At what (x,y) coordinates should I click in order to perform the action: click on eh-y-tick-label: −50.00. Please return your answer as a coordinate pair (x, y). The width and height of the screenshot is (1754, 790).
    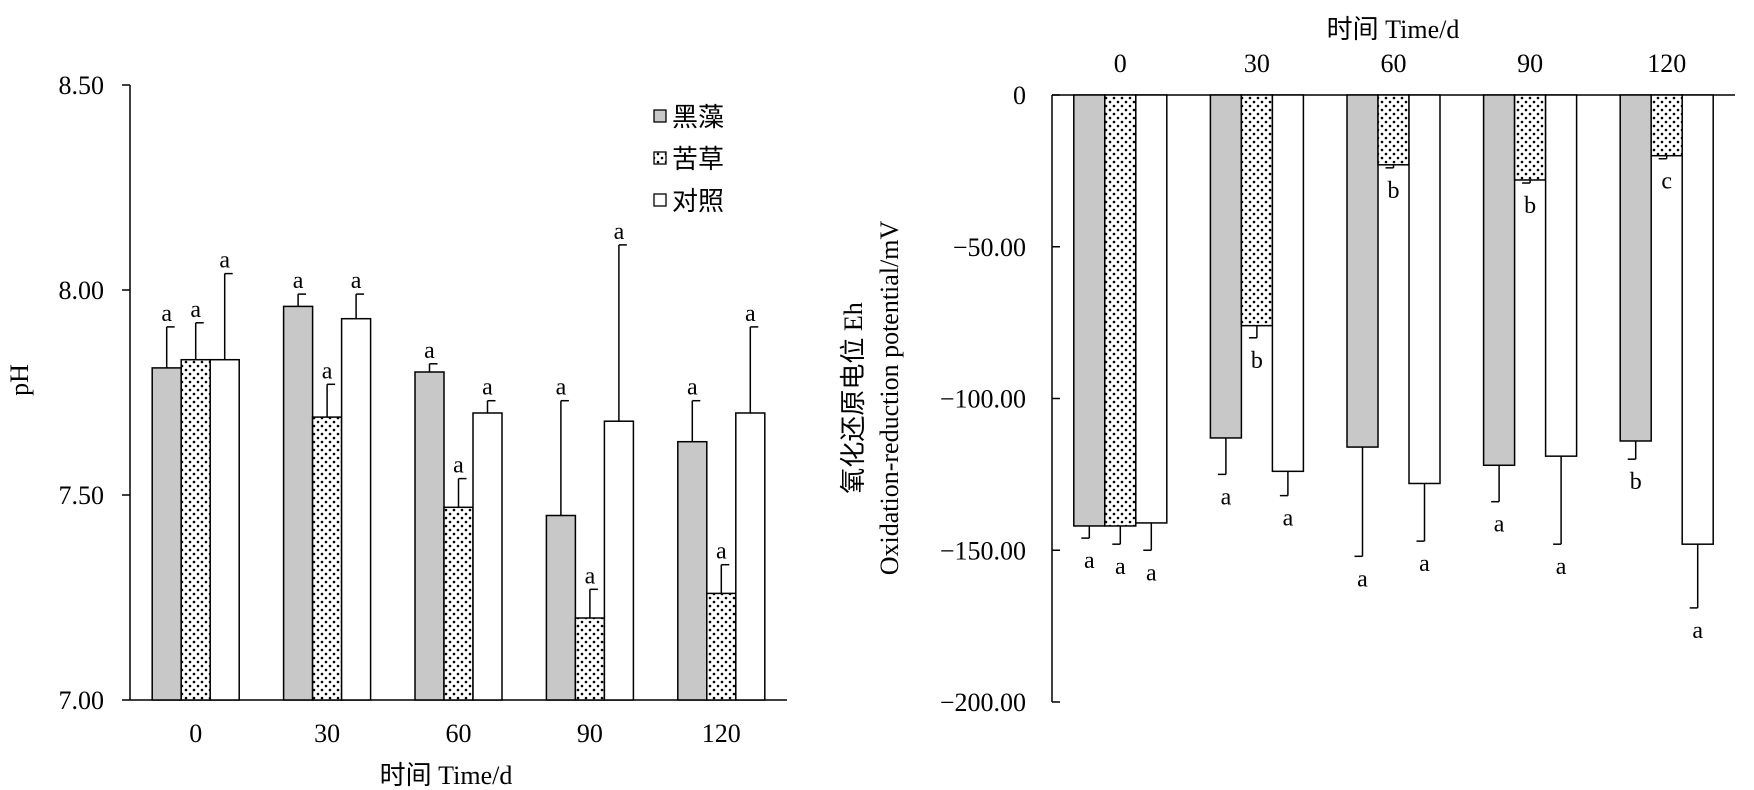
    Looking at the image, I should click on (989, 247).